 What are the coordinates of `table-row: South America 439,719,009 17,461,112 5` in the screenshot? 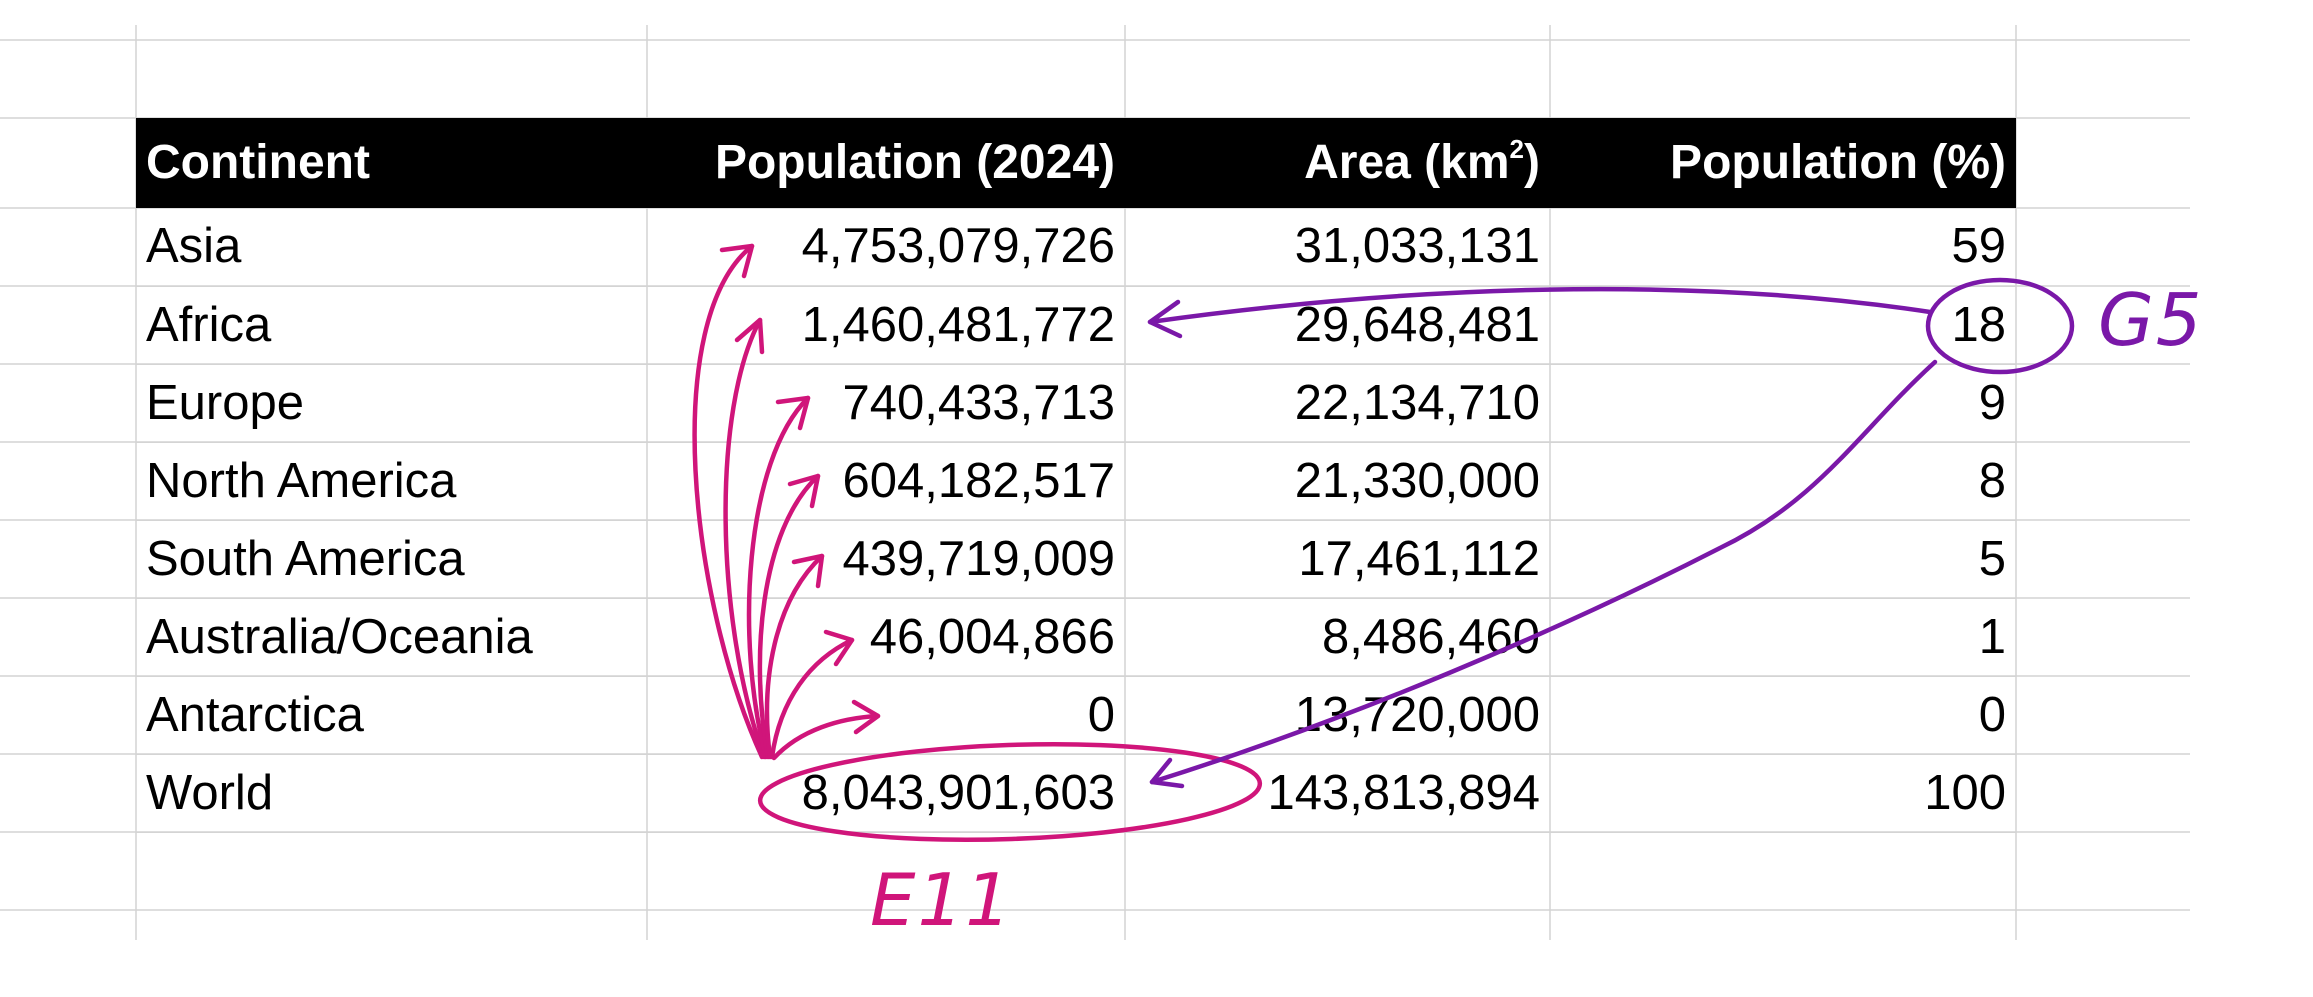 It's located at (1076, 559).